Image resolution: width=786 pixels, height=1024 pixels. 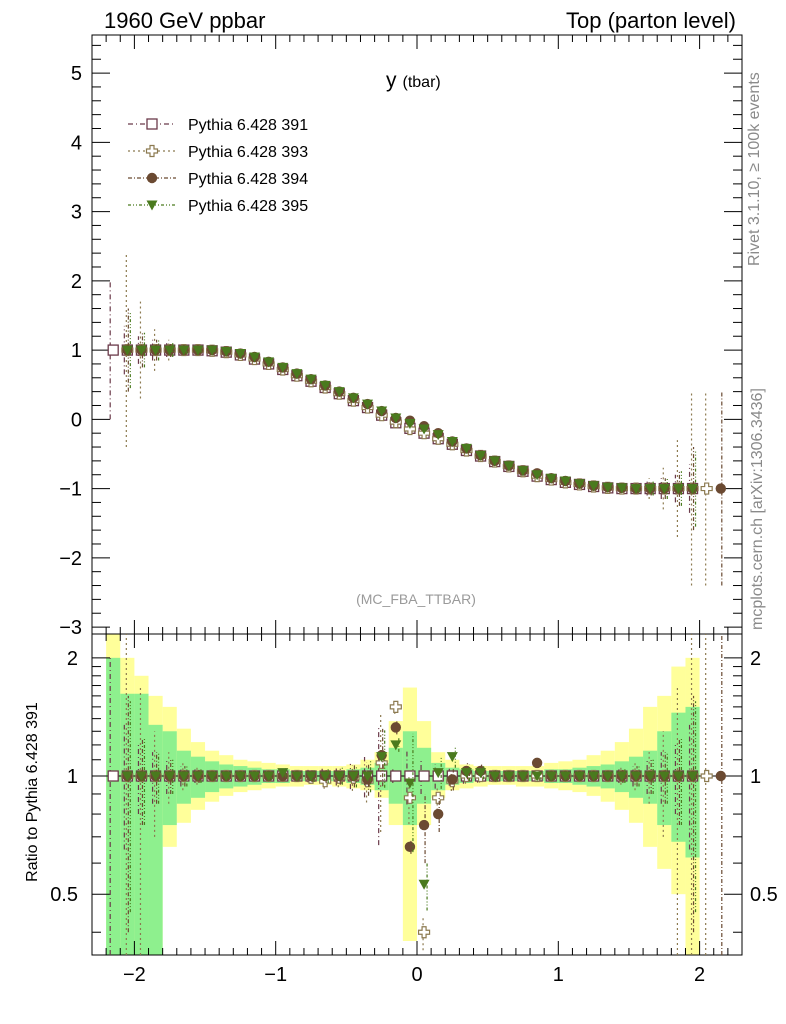 What do you see at coordinates (32, 792) in the screenshot?
I see `ratio-y-axis-label: Ratio to Pythia 6.428 391` at bounding box center [32, 792].